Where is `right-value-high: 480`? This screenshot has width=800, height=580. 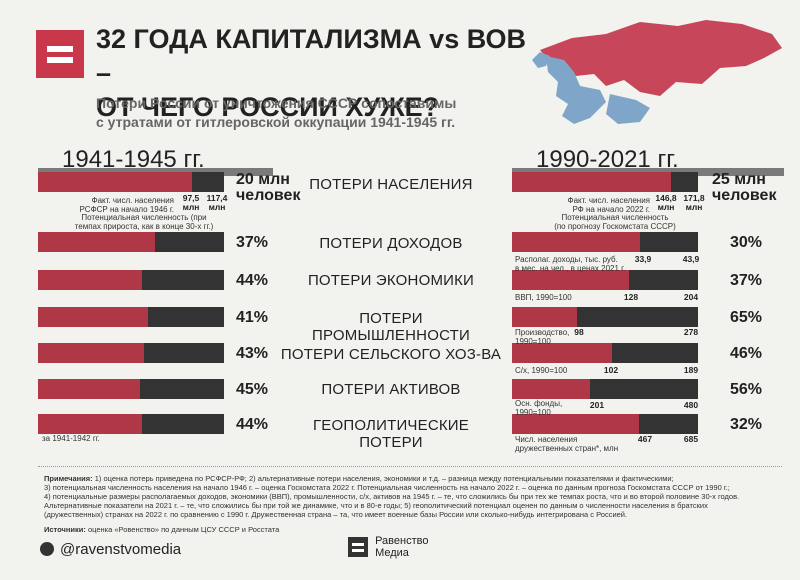
right-value-high: 480 is located at coordinates (691, 405).